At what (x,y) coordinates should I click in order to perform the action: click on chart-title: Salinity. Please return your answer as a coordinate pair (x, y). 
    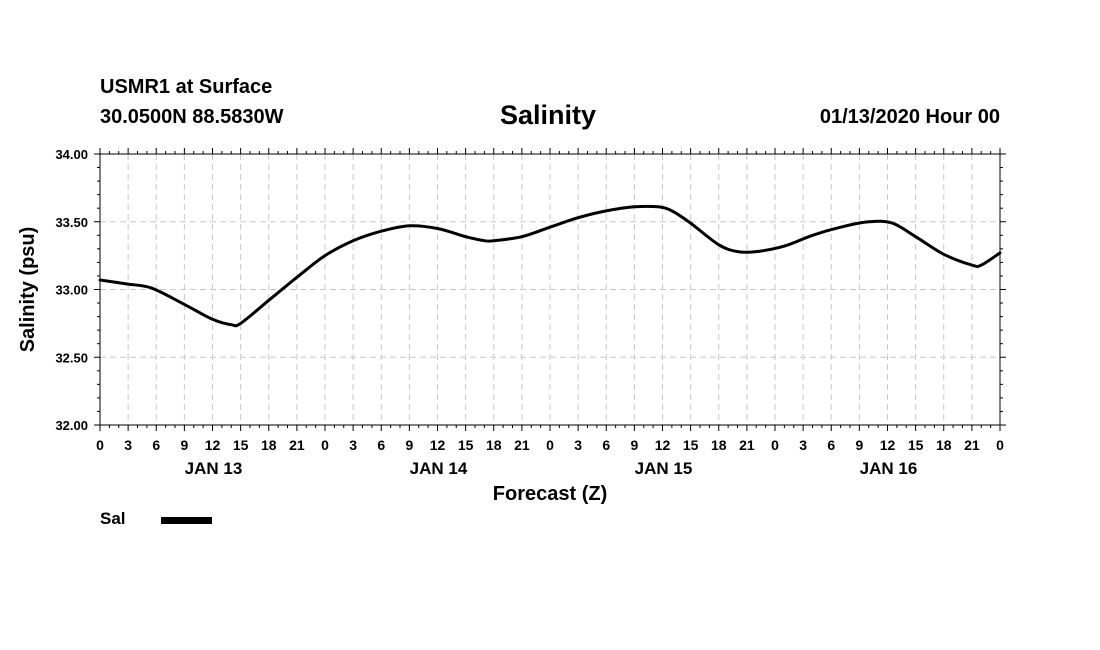
    Looking at the image, I should click on (548, 115).